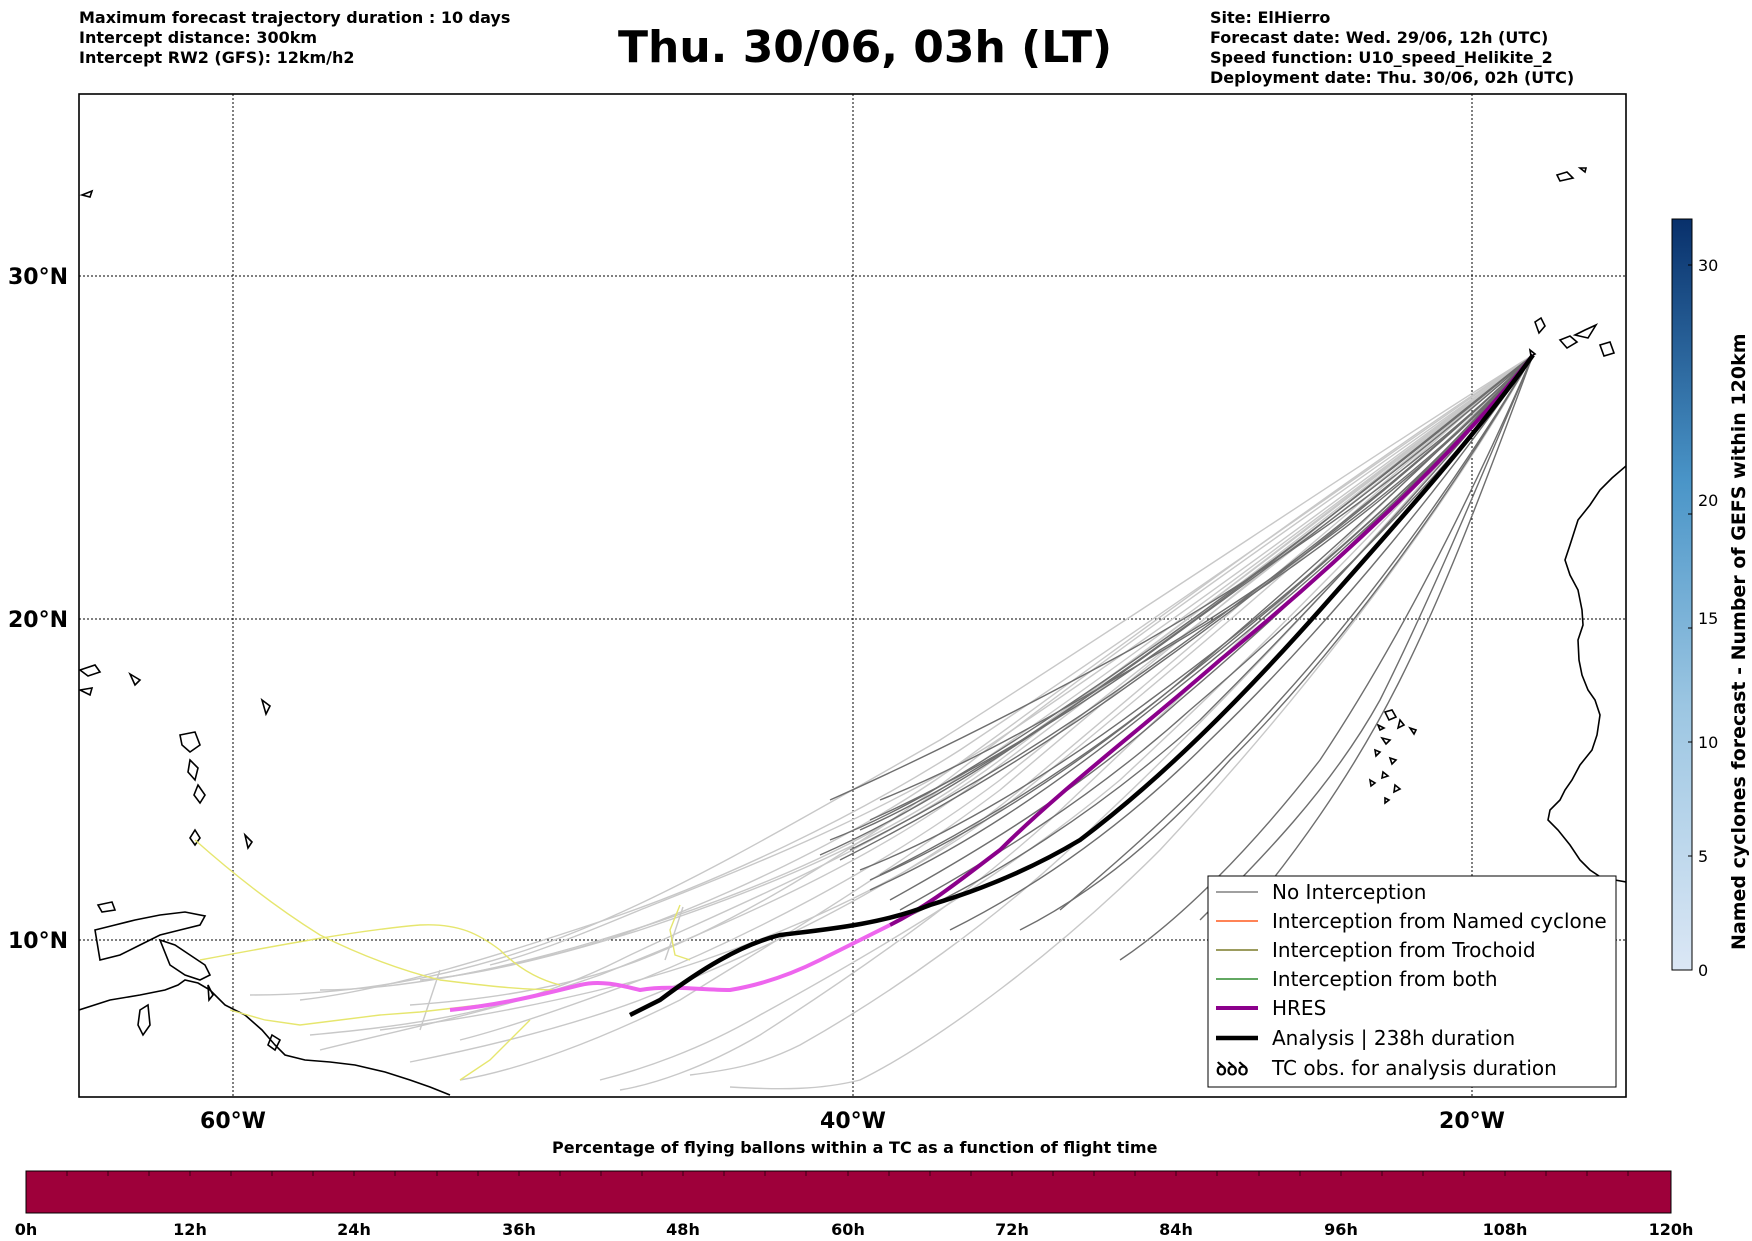 The height and width of the screenshot is (1241, 1752). Describe the element at coordinates (1505, 1229) in the screenshot. I see `bottom-colorbar-tick-108h: 108h` at that location.